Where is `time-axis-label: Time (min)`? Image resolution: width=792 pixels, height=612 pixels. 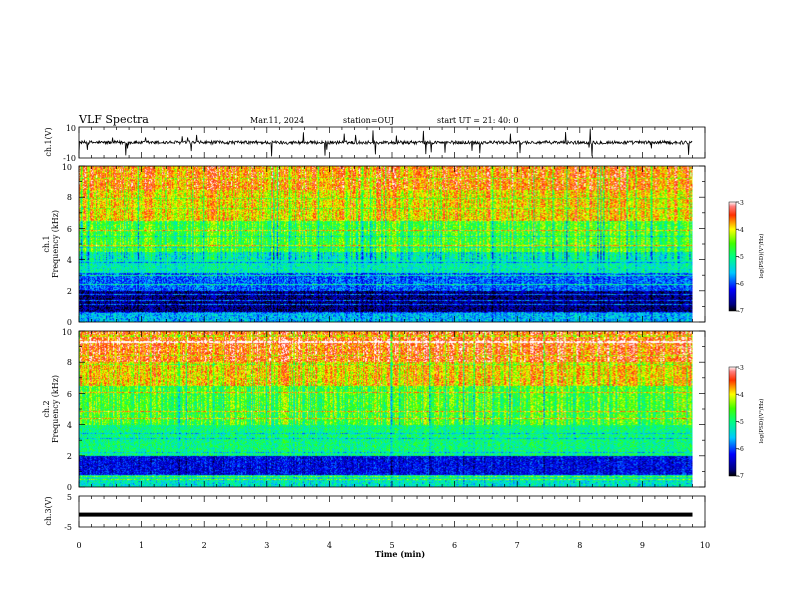
time-axis-label: Time (min) is located at coordinates (400, 554).